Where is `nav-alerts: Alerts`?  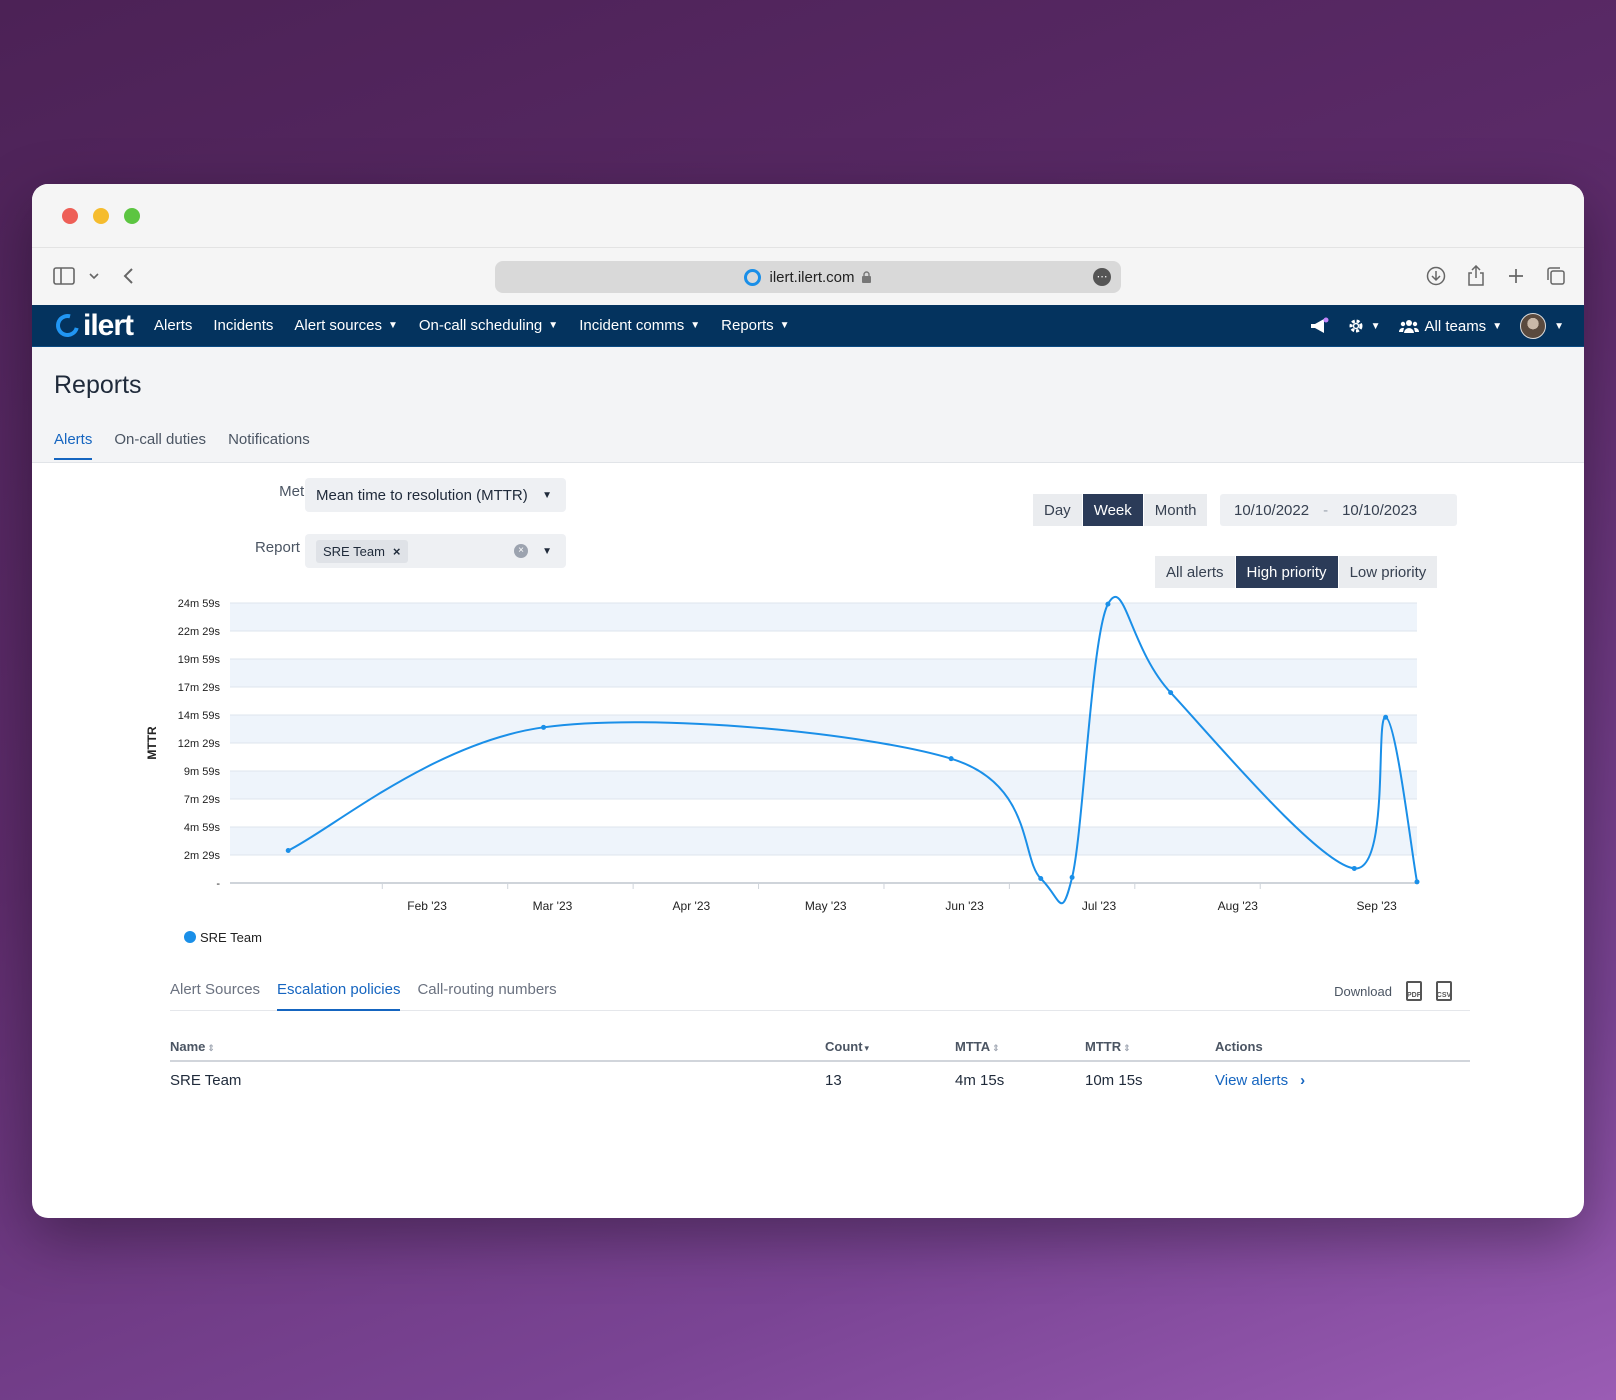
nav-alerts: Alerts is located at coordinates (173, 325).